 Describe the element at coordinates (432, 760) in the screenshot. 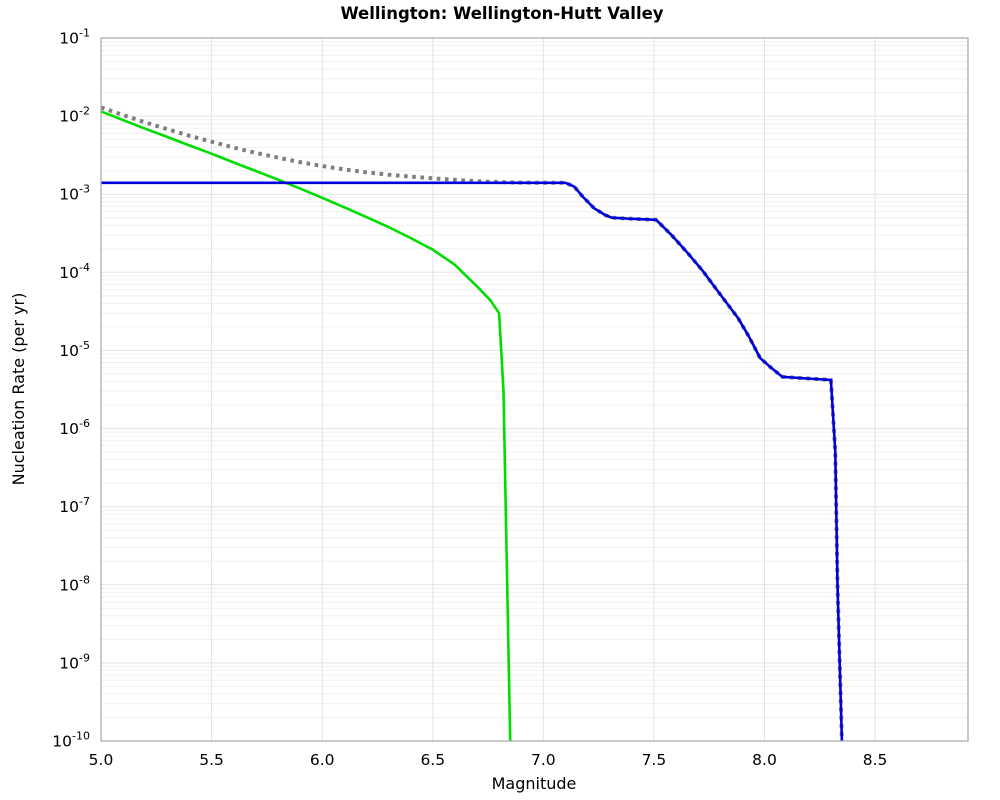

I see `x-tick-label: 6.5` at that location.